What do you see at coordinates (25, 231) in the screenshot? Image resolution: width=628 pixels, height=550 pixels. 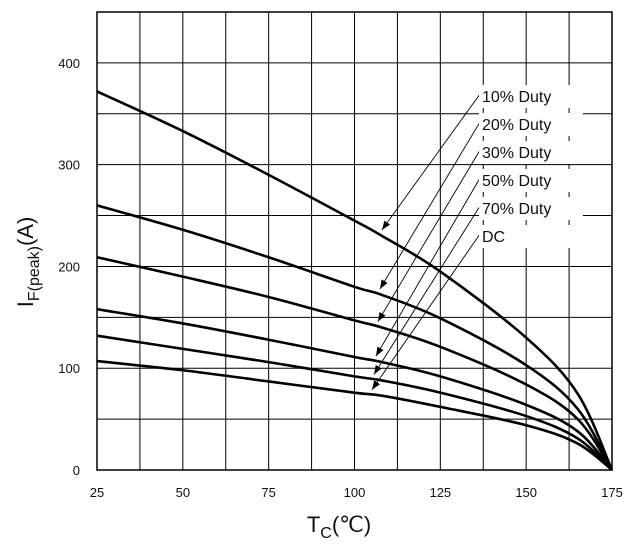 I see `y-axis-title-unit: (A)` at bounding box center [25, 231].